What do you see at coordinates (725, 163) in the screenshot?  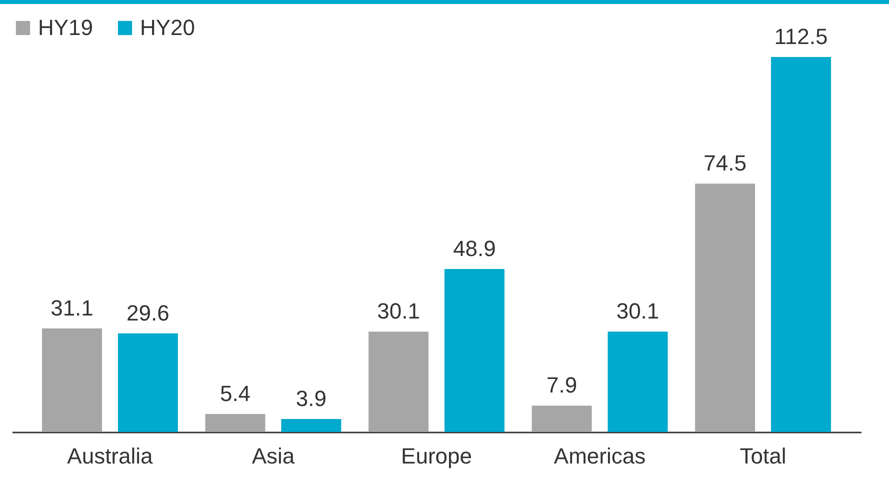 I see `data-label: 74.5` at bounding box center [725, 163].